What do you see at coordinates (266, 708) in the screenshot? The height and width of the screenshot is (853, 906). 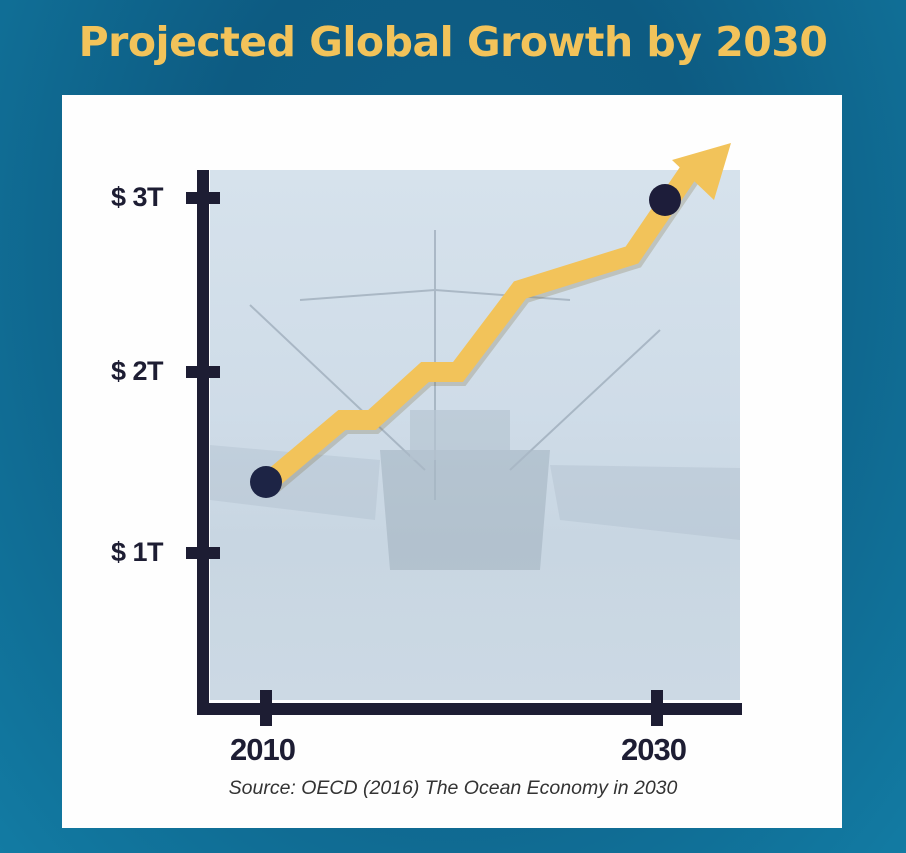 I see `x-tick-2010` at bounding box center [266, 708].